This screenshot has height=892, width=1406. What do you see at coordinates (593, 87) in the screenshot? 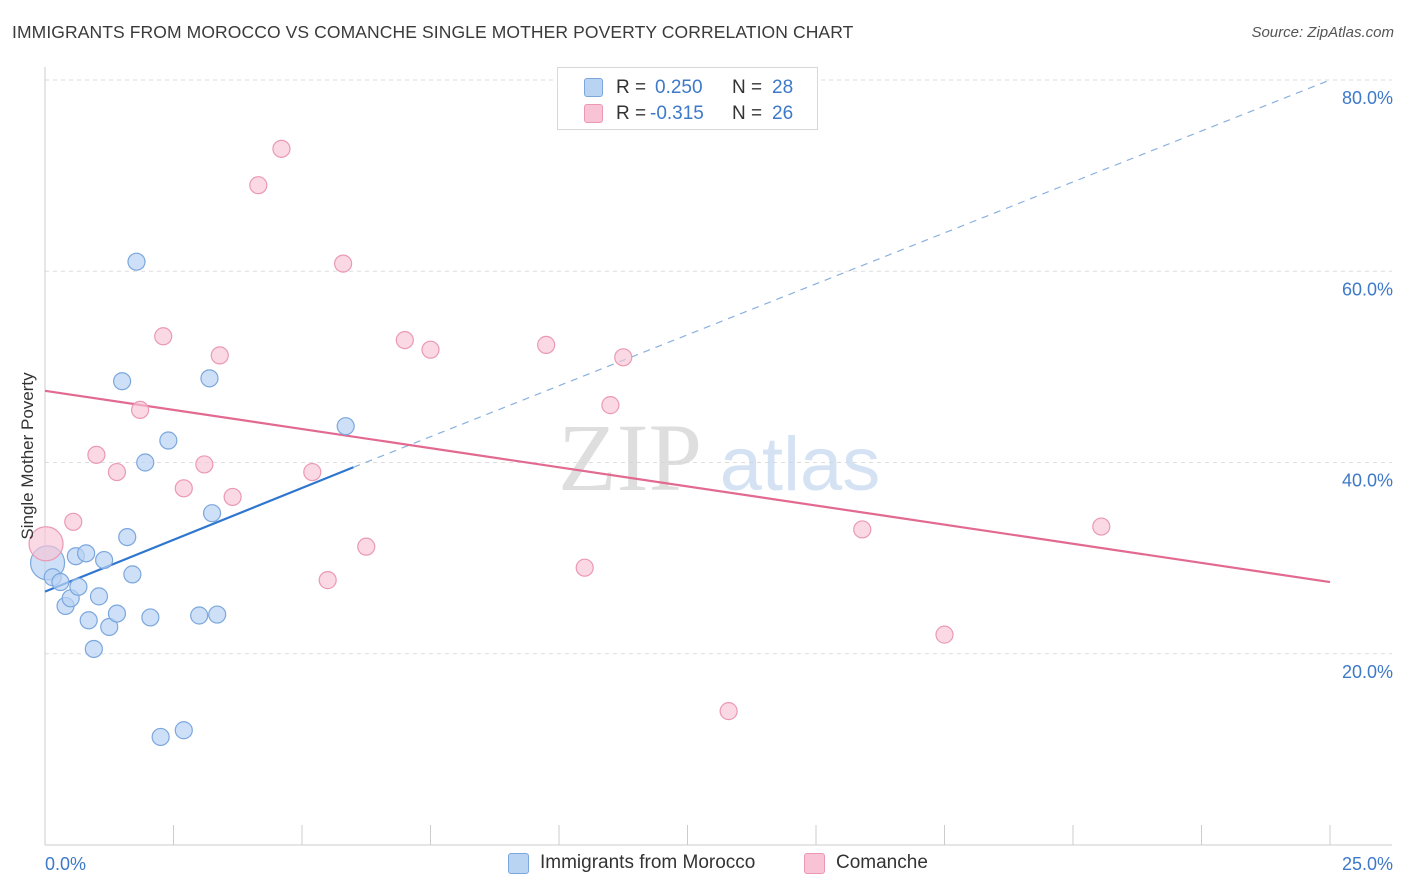
I see `legend-swatch-blue` at bounding box center [593, 87].